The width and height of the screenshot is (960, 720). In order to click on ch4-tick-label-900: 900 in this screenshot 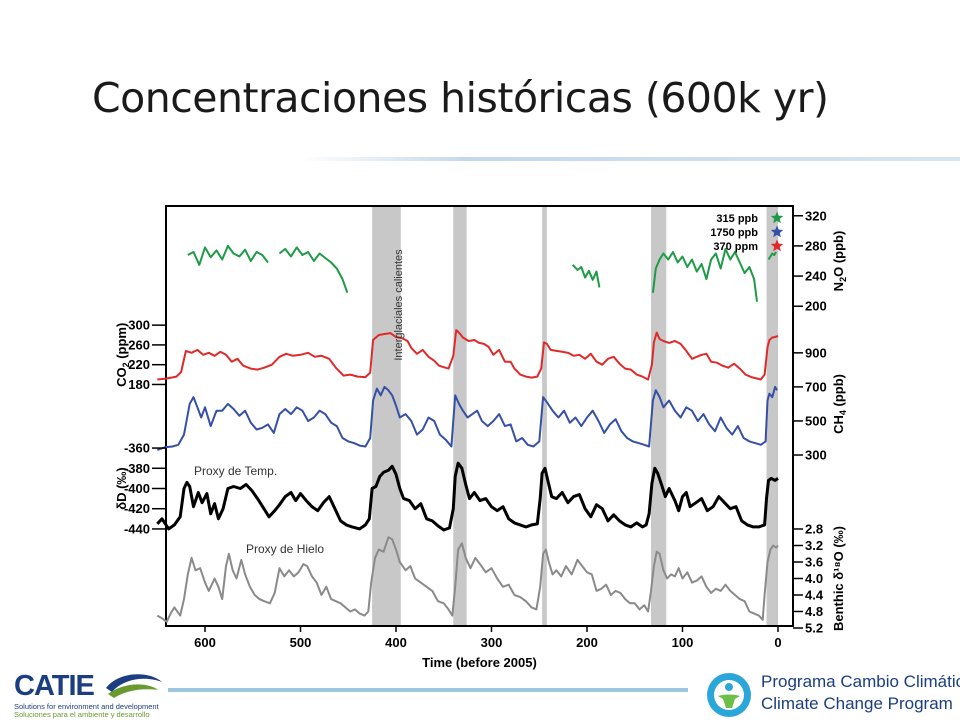, I will do `click(816, 352)`.